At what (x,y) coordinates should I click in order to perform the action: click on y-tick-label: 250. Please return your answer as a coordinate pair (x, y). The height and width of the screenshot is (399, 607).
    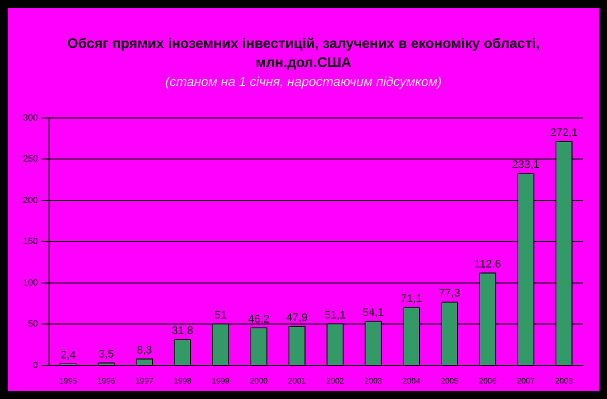
    Looking at the image, I should click on (30, 159).